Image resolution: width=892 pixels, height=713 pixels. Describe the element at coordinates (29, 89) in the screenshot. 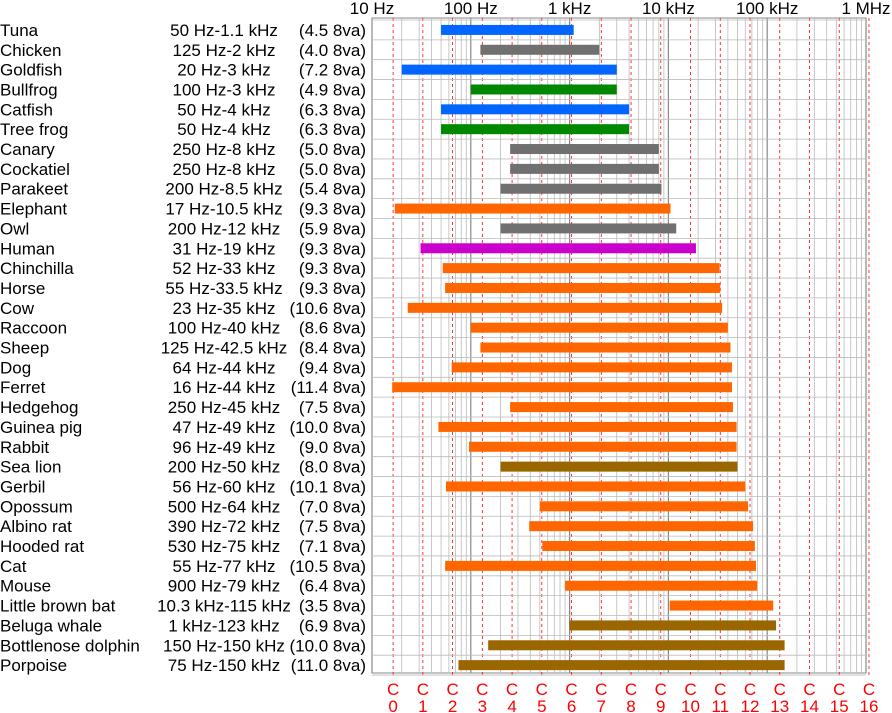

I see `animal-label: Bullfrog` at that location.